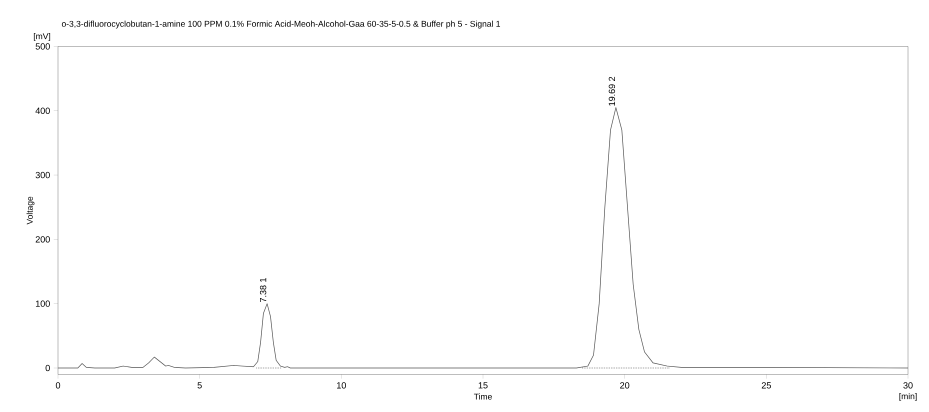 This screenshot has width=929, height=412. Describe the element at coordinates (200, 385) in the screenshot. I see `x-tick-label: 5` at that location.